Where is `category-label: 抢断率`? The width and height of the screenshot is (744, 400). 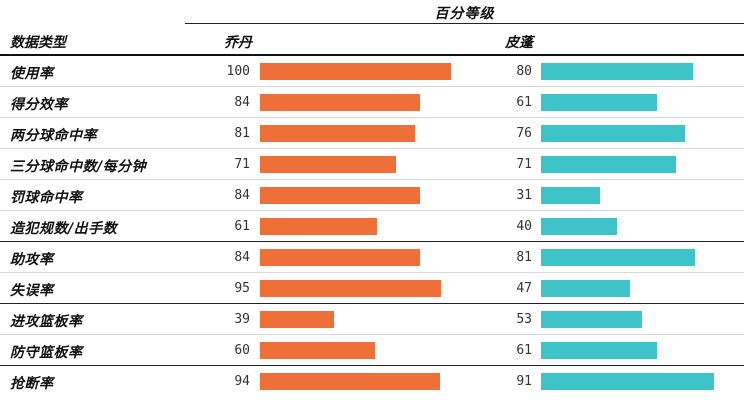
category-label: 抢断率 is located at coordinates (32, 384).